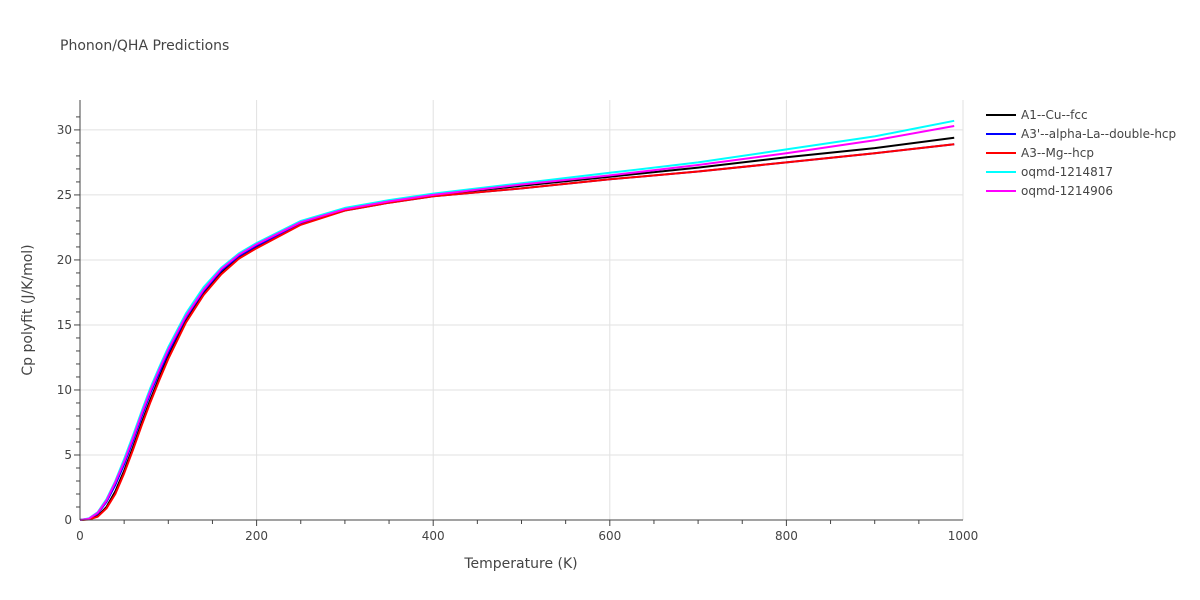  Describe the element at coordinates (64, 325) in the screenshot. I see `y-tick-label: 15` at that location.